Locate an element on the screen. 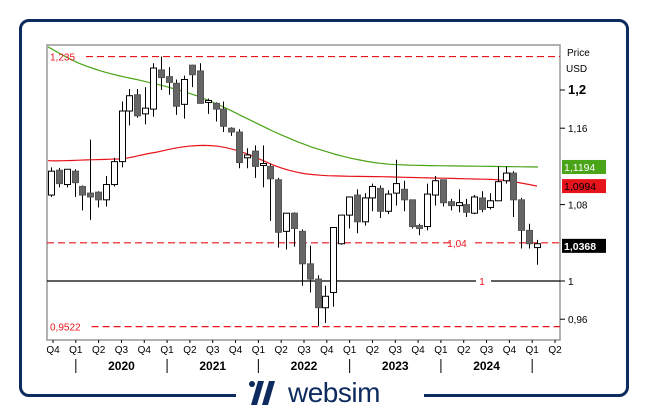  price-badge-label: 1,0368 is located at coordinates (580, 247).